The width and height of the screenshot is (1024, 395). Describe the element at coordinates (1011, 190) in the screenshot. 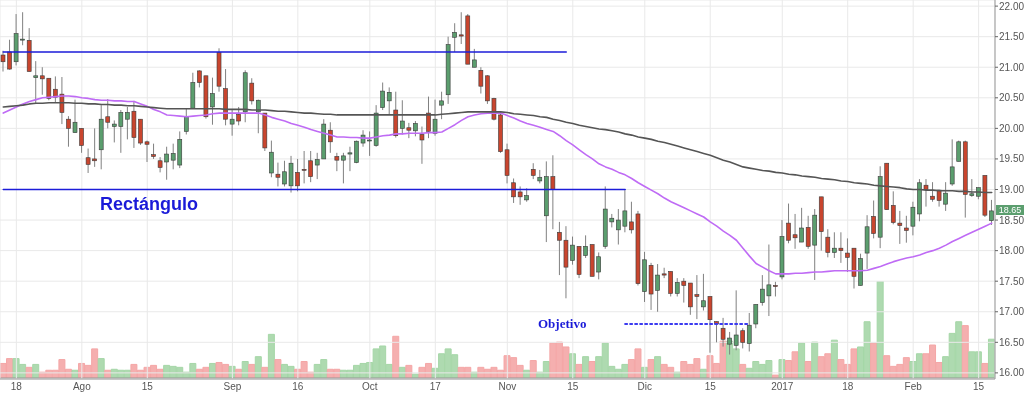

I see `y-tick-label: 19.00` at that location.